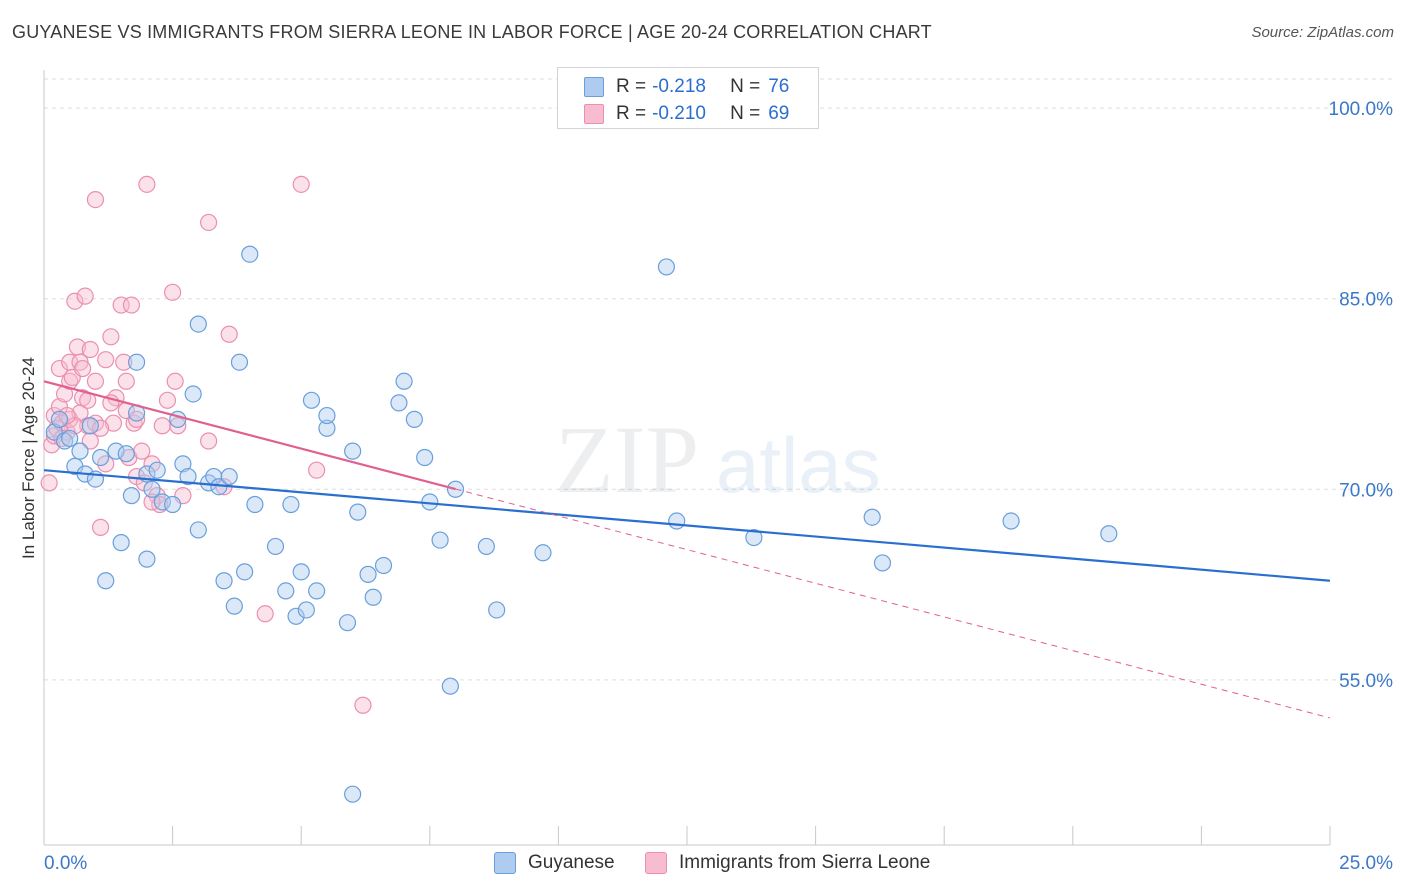 The height and width of the screenshot is (892, 1406). I want to click on series-legend: Guyanese Immigrants from Sierra Leone, so click(703, 865).